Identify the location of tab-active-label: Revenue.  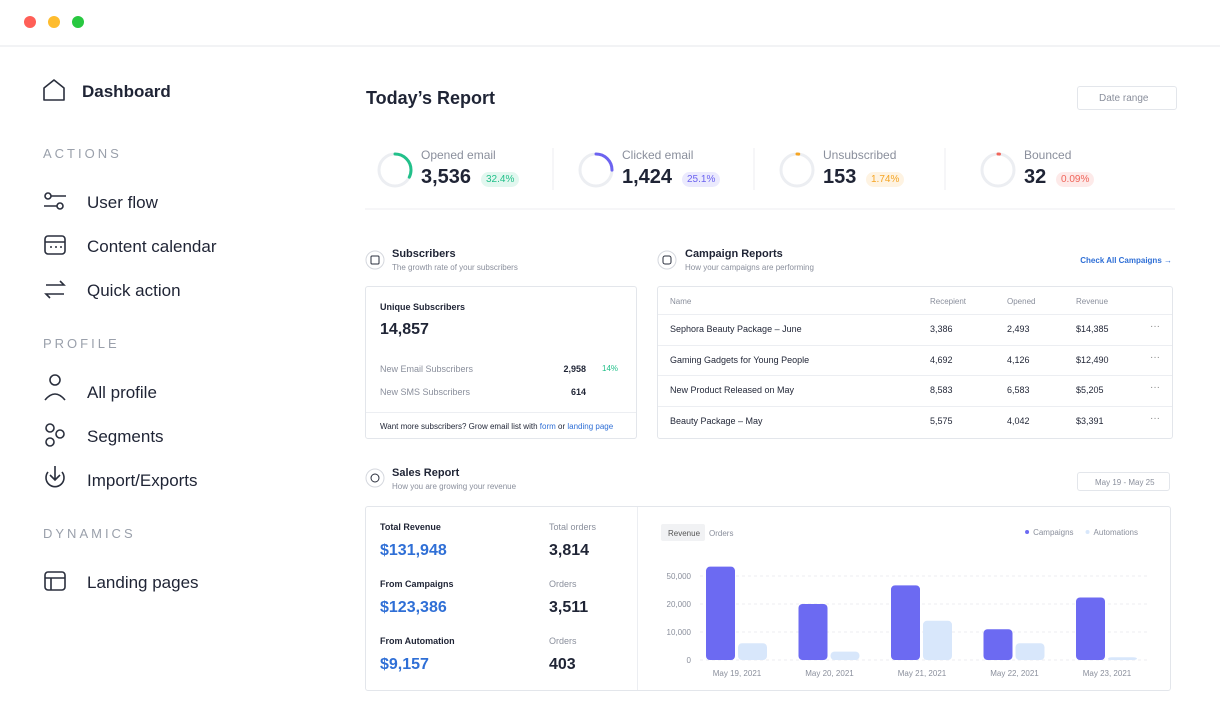
(684, 533).